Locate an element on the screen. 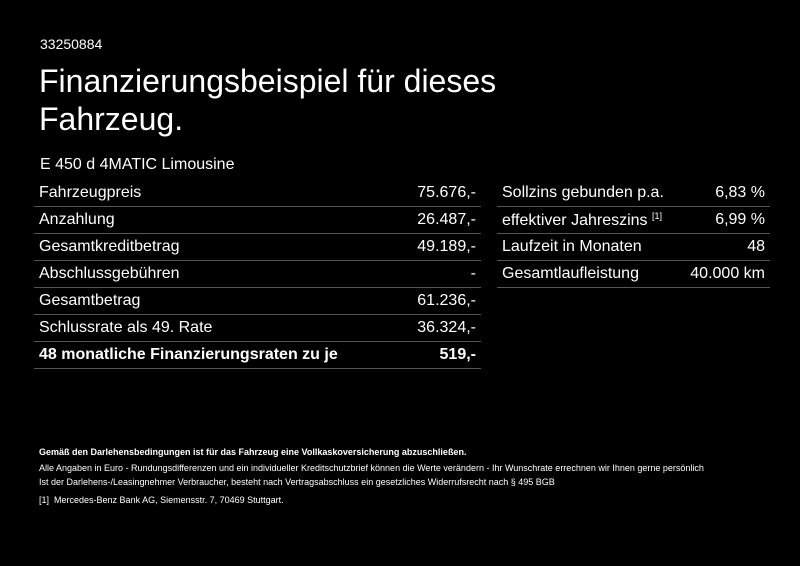 This screenshot has width=800, height=566. row-label: Abschlussgebühren is located at coordinates (217, 274).